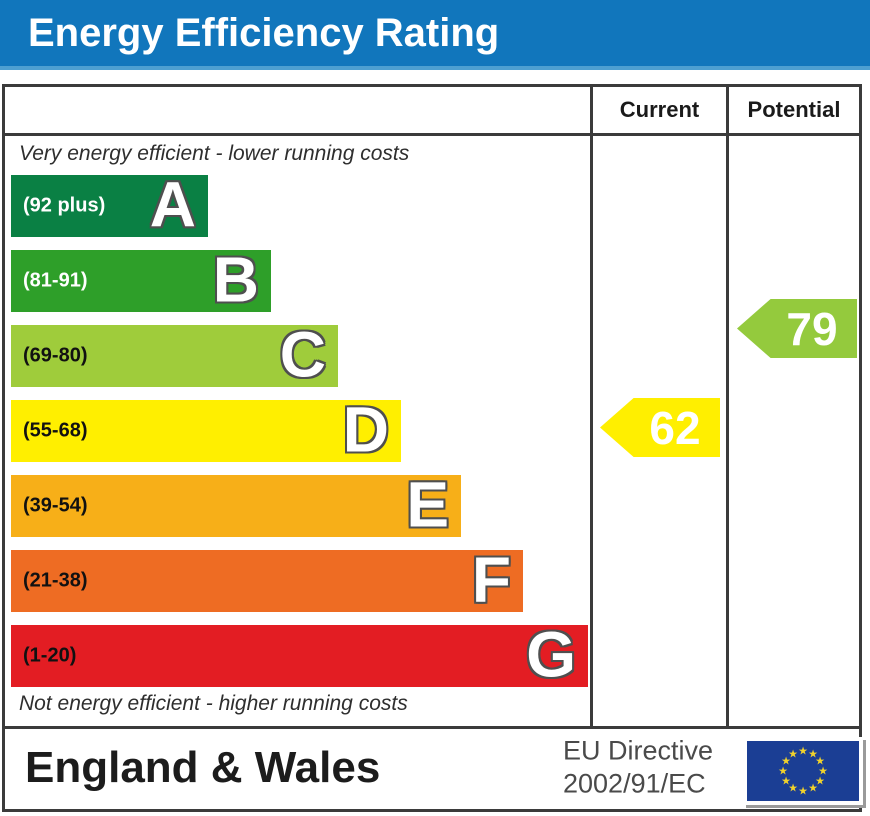 The width and height of the screenshot is (870, 816). I want to click on band-f-letter: F, so click(491, 579).